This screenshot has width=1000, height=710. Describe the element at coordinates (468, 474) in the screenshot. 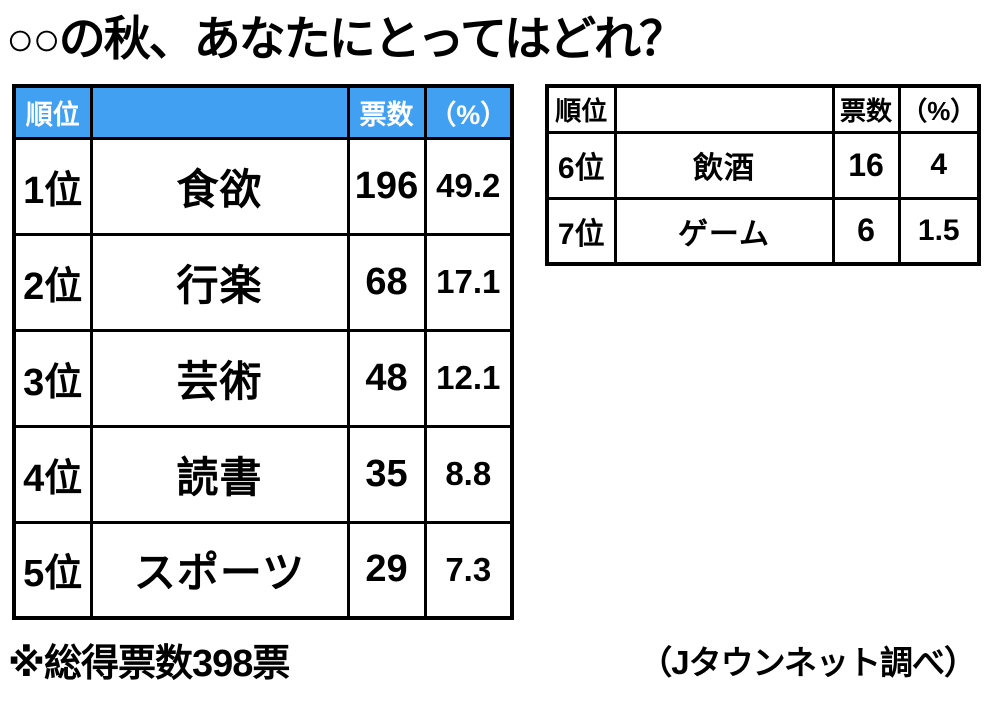

I see `percent-cell: 8.8` at that location.